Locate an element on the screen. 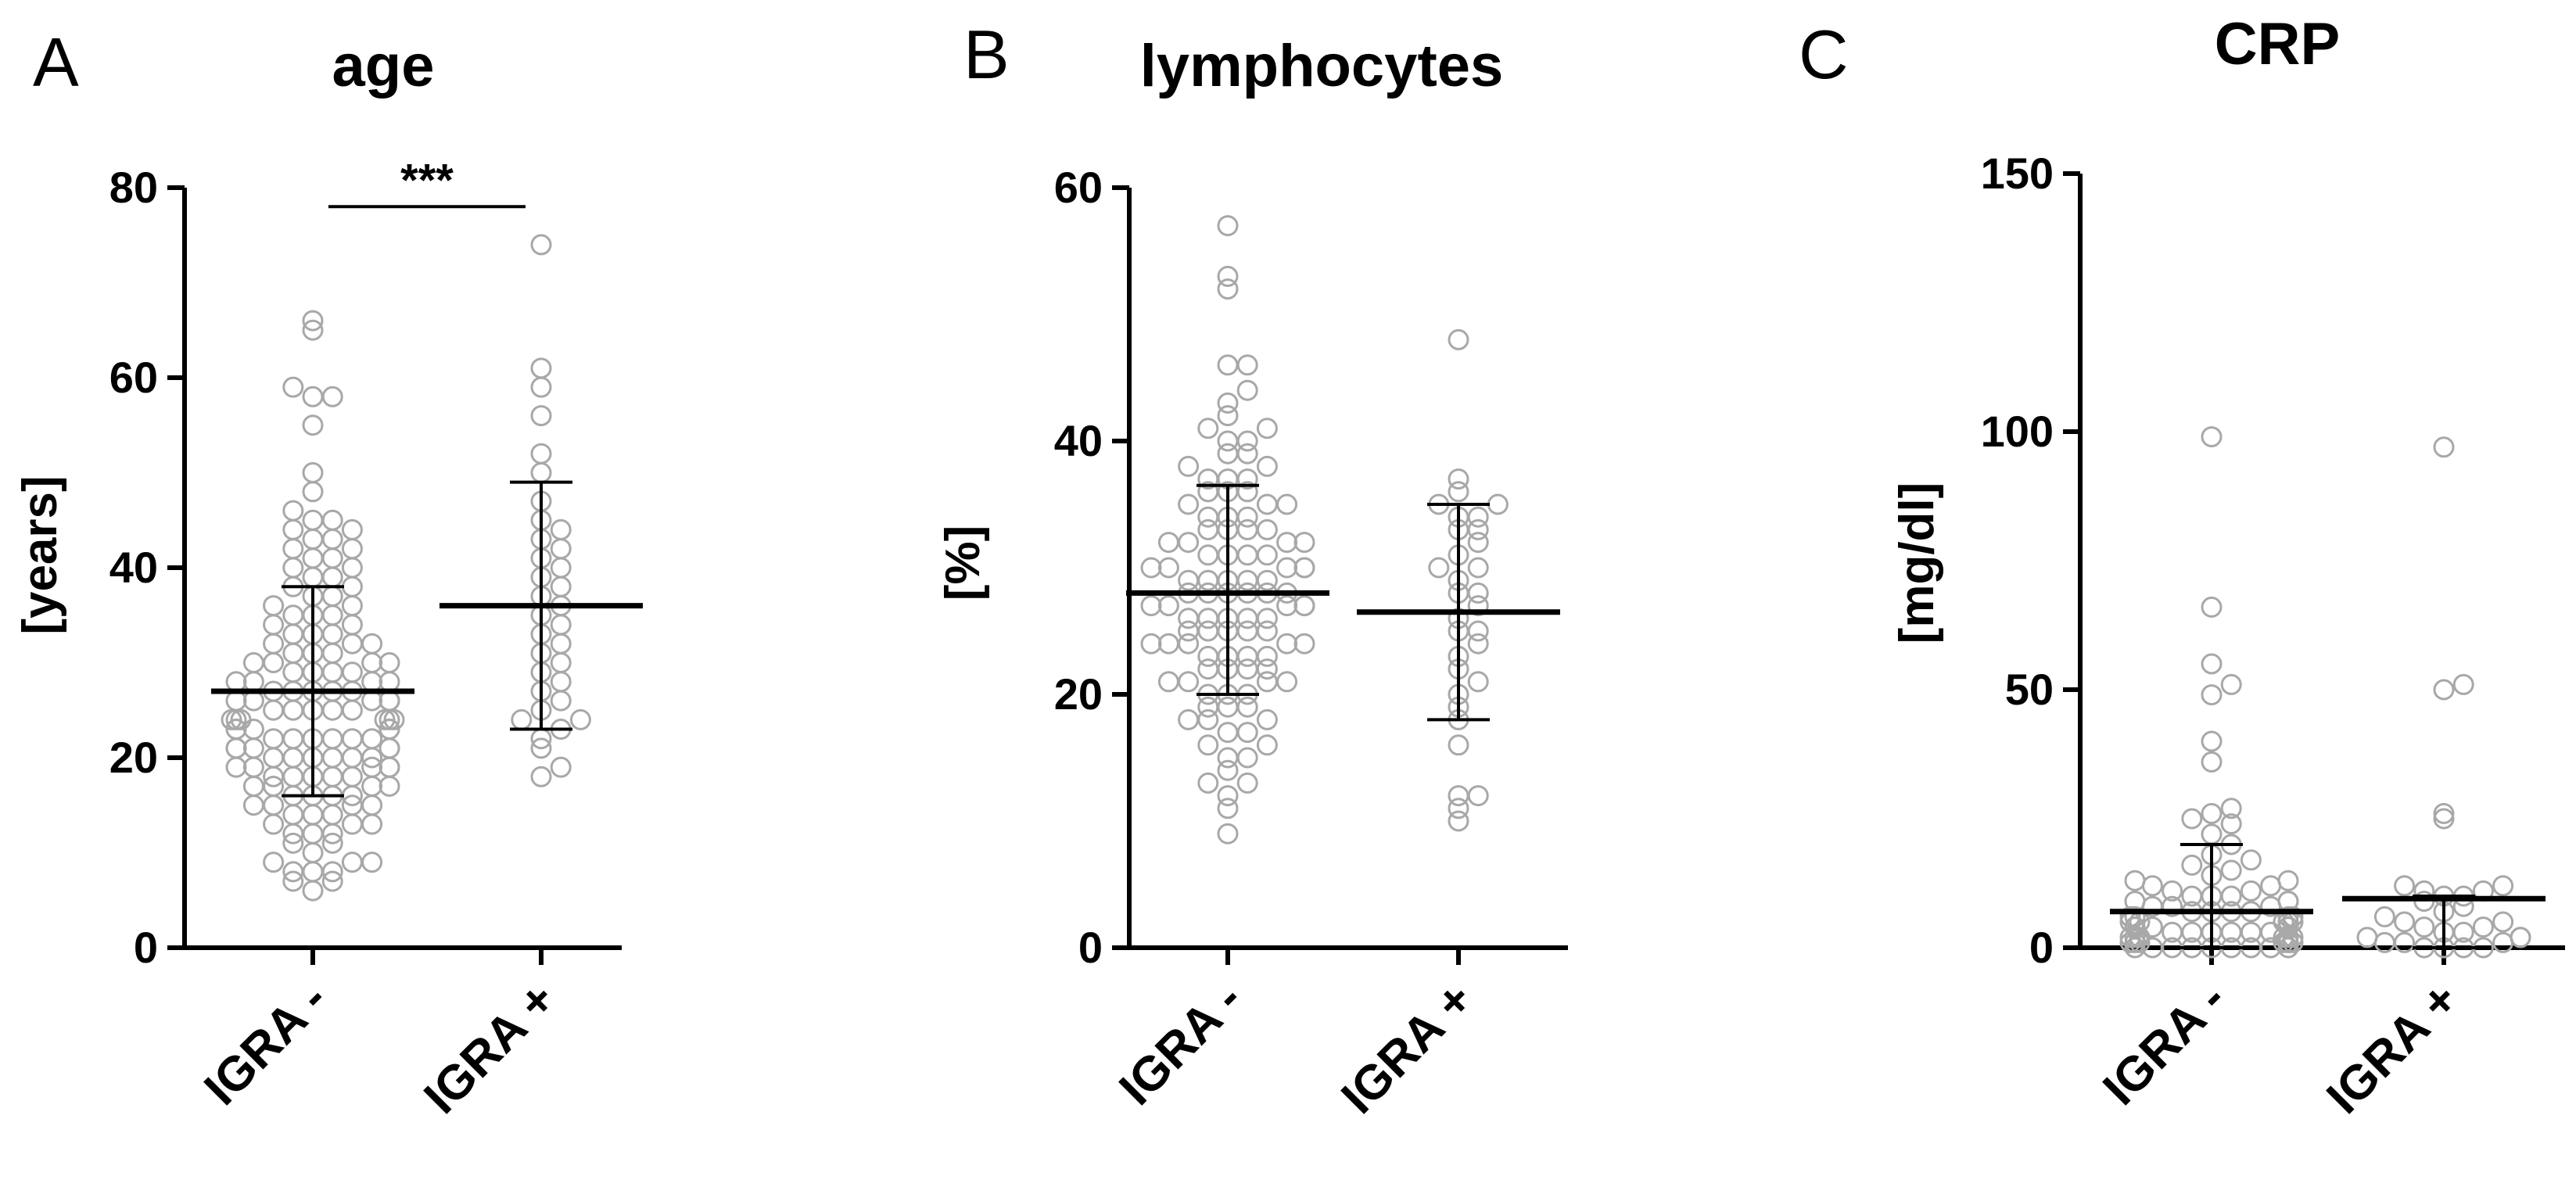 The height and width of the screenshot is (1187, 2576). y-tick-label: 20 is located at coordinates (1078, 694).